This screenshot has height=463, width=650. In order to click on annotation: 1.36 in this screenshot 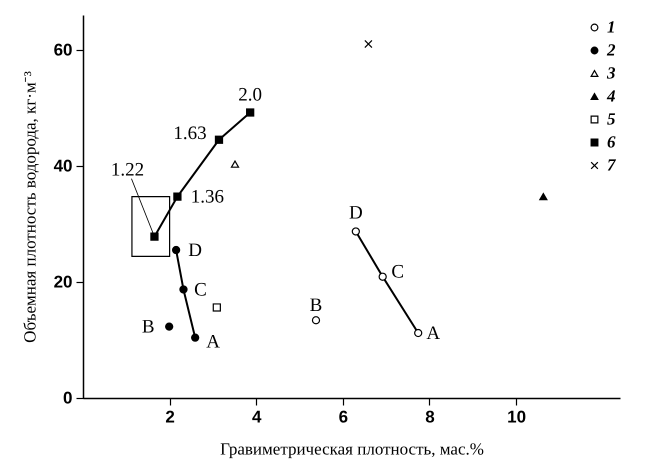, I will do `click(207, 197)`.